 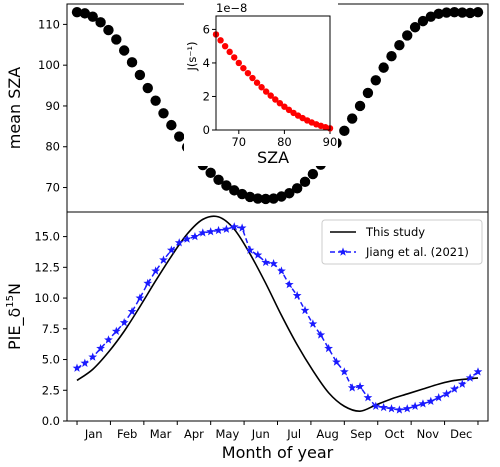 I want to click on pie-y-tick-label: 2.5, so click(x=51, y=390).